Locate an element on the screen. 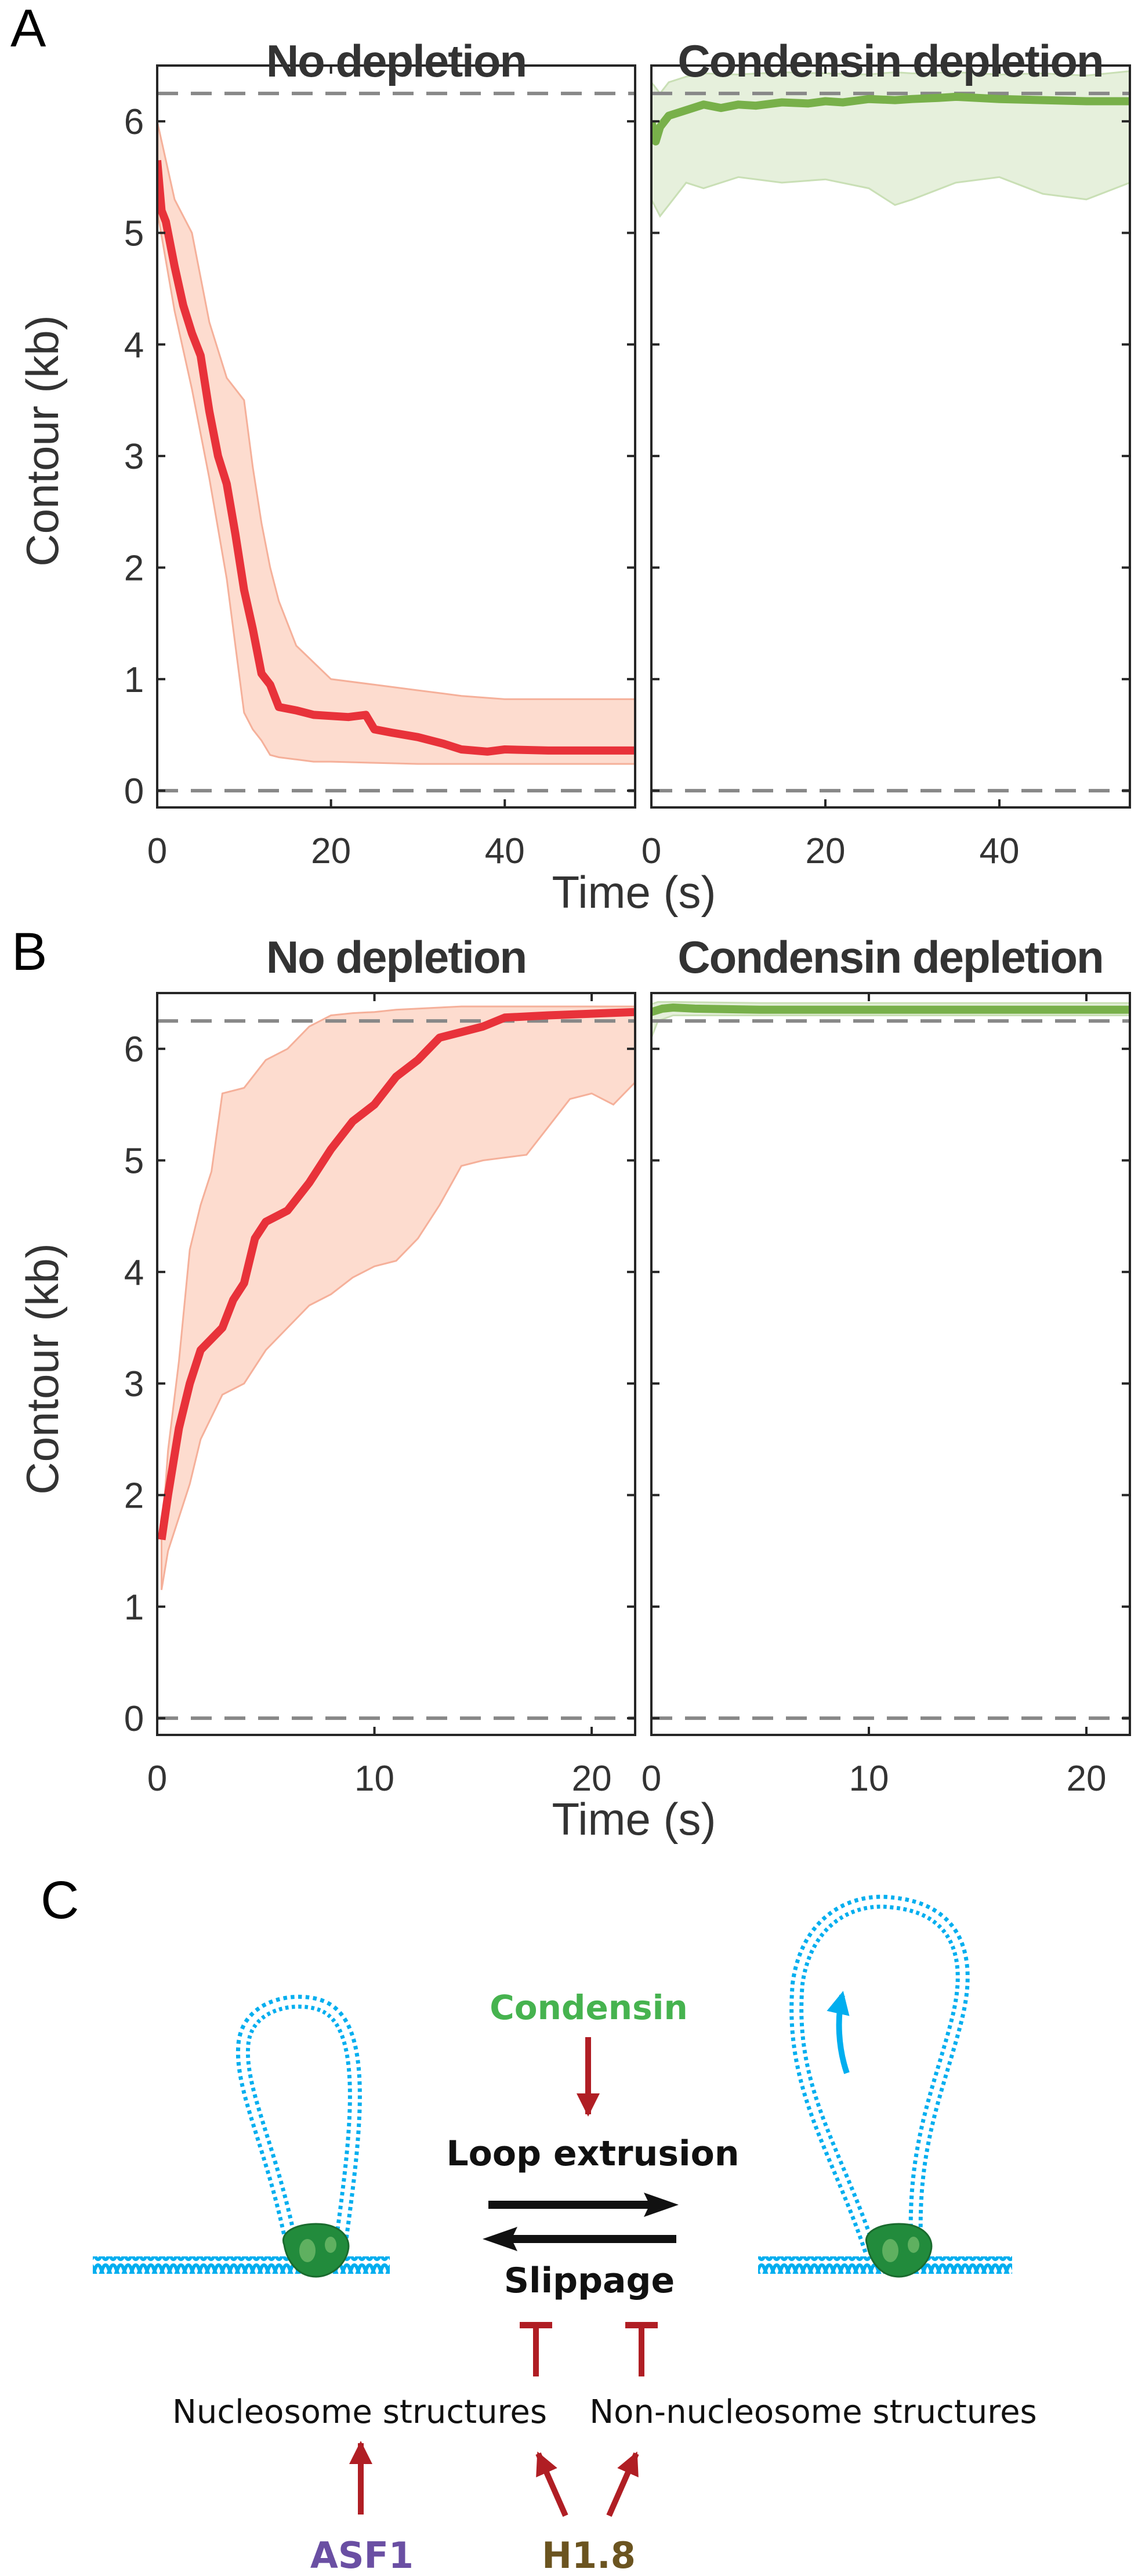  inhibit-bar-non-nucleosome-icon is located at coordinates (641, 2349).